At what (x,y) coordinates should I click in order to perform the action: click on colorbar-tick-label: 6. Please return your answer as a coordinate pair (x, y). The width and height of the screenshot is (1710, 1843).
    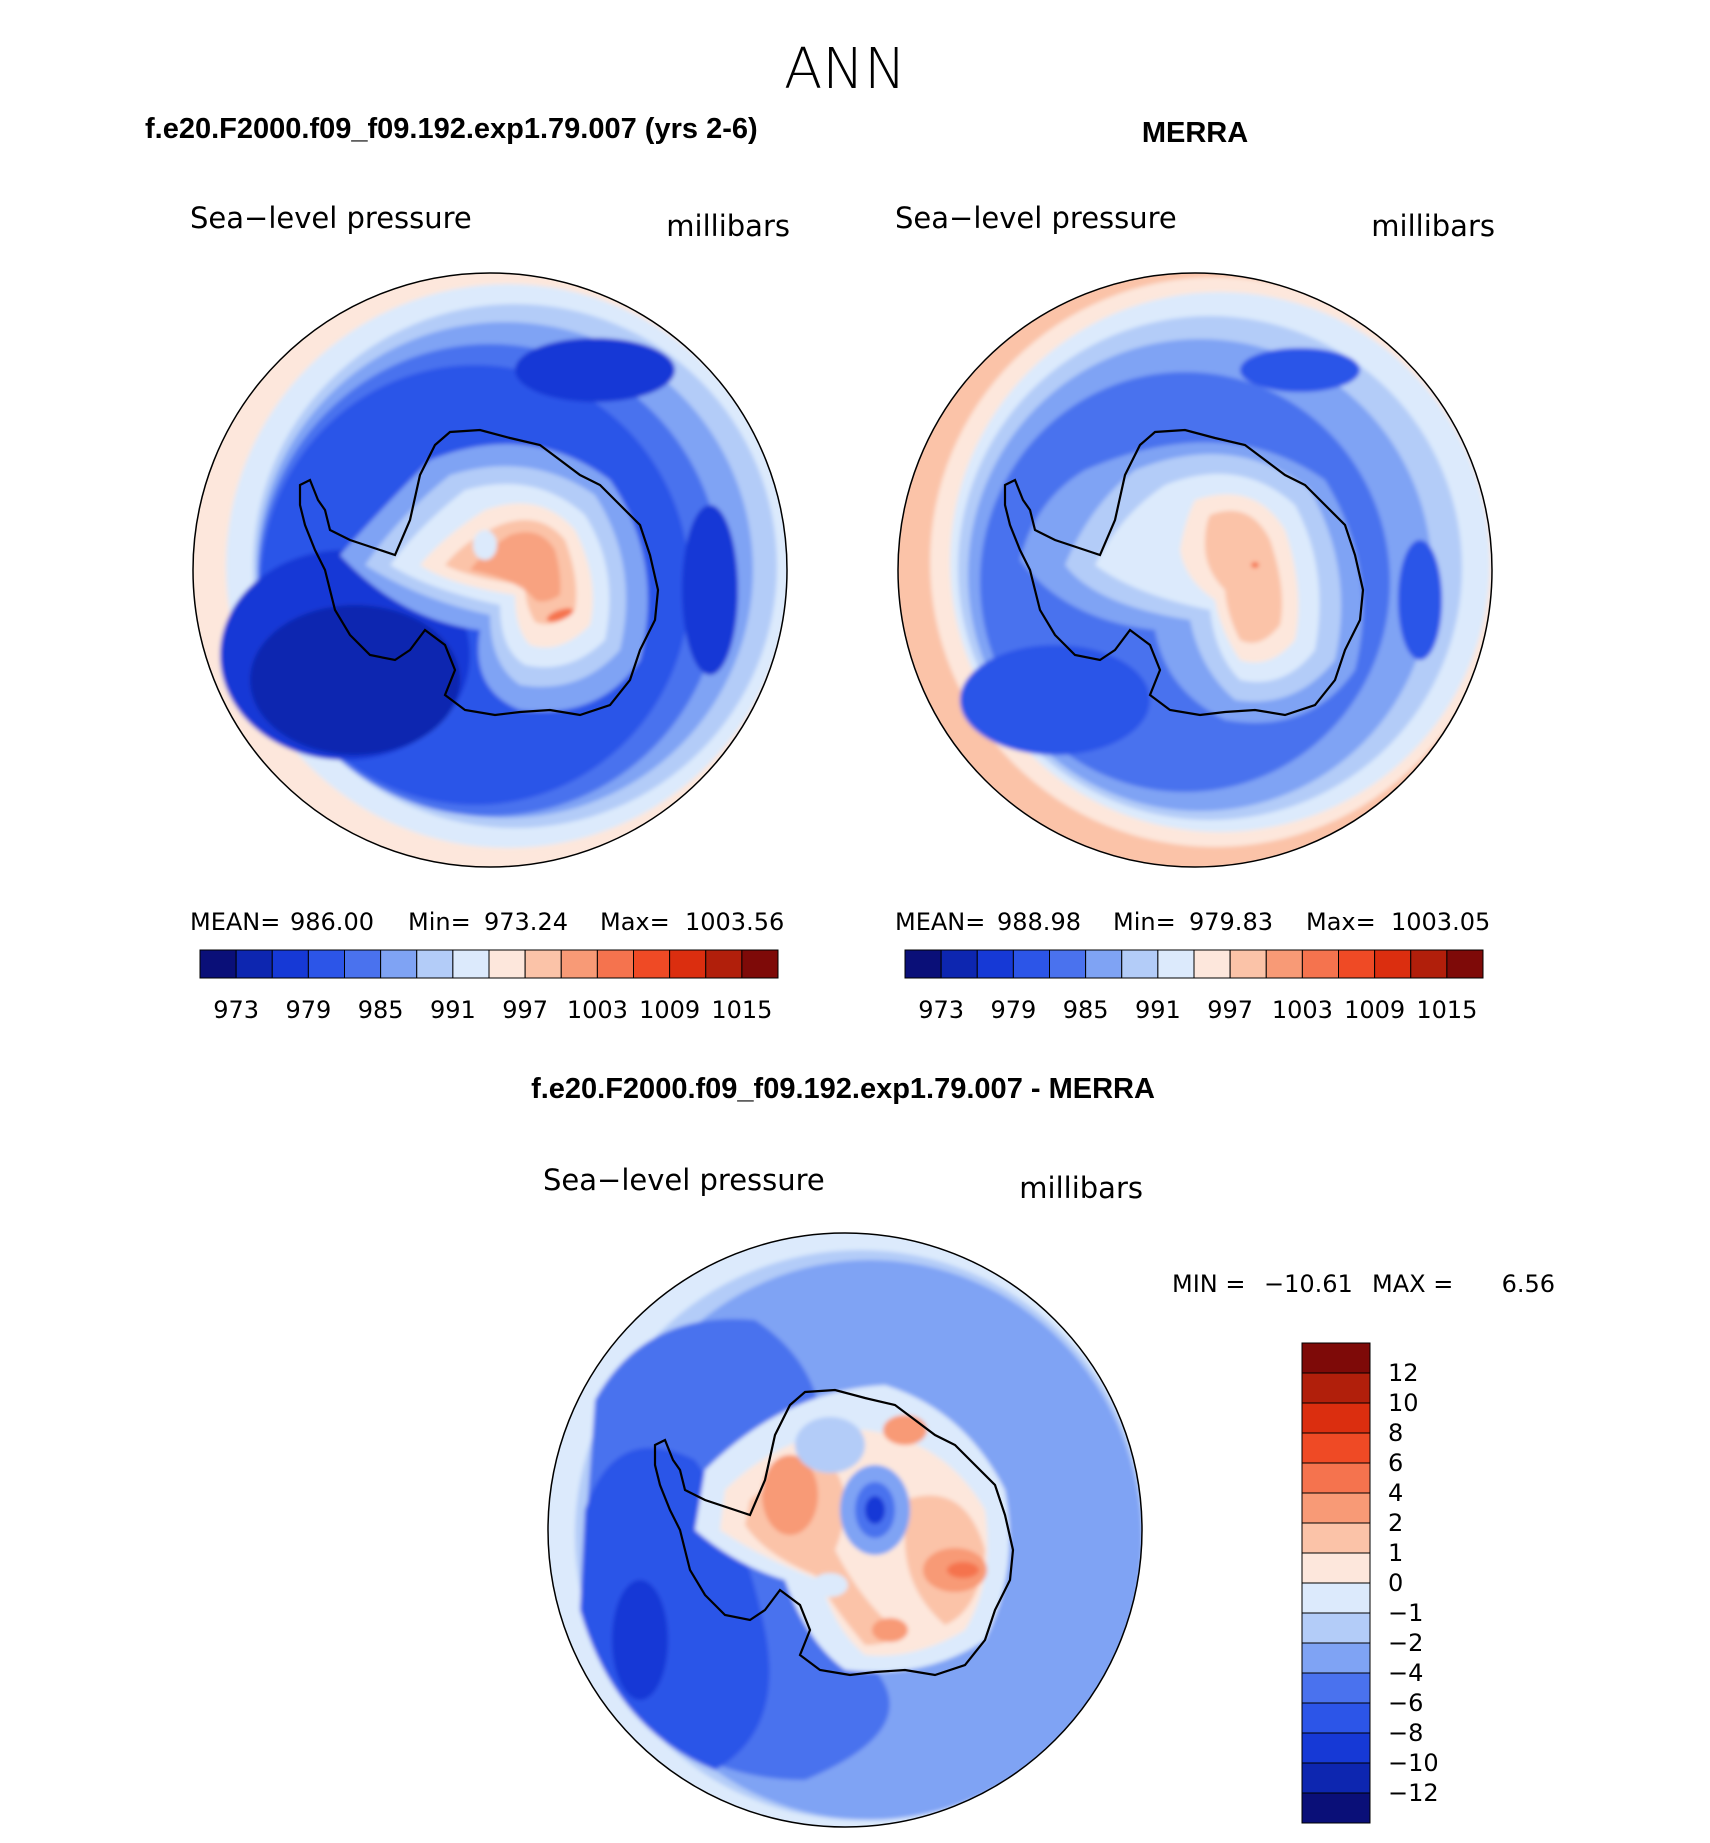
    Looking at the image, I should click on (1395, 1463).